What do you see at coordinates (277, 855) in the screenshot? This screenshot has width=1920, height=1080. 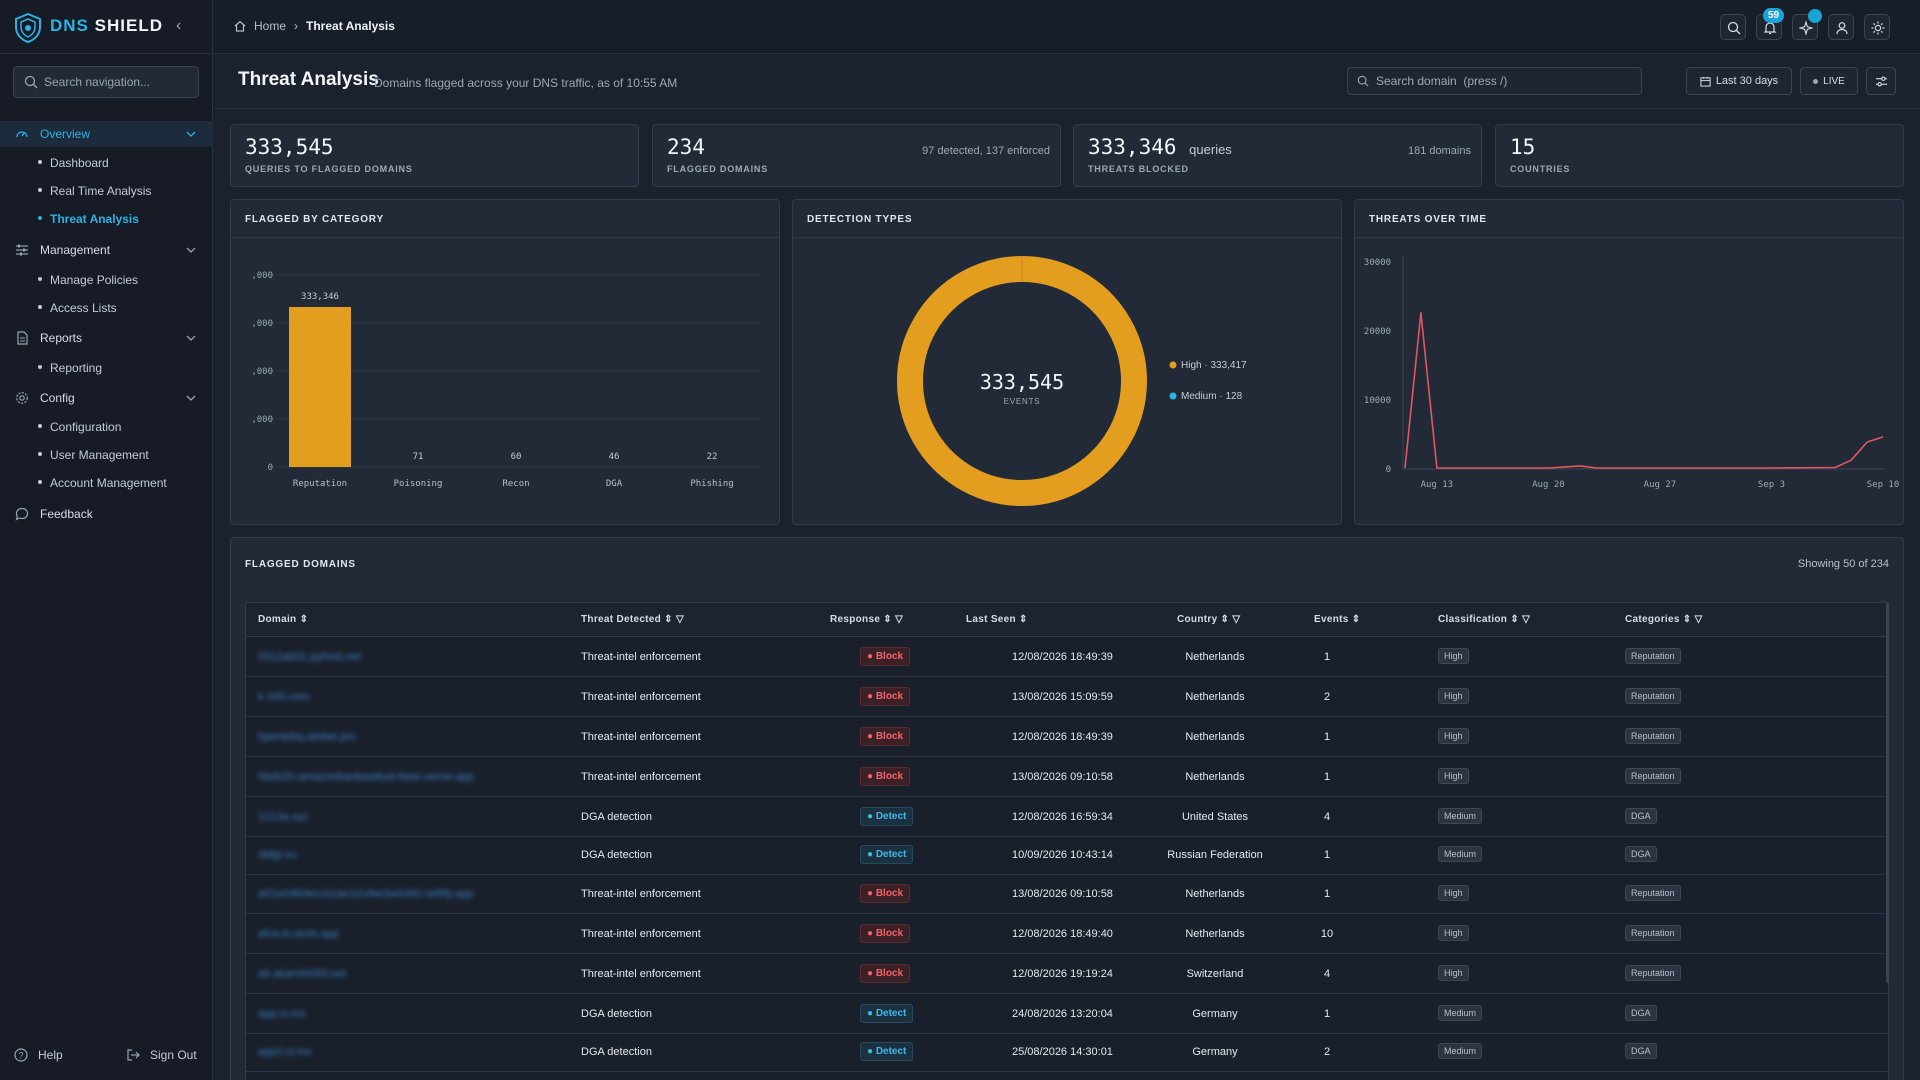 I see `domain-cell: 3kfgr.su` at bounding box center [277, 855].